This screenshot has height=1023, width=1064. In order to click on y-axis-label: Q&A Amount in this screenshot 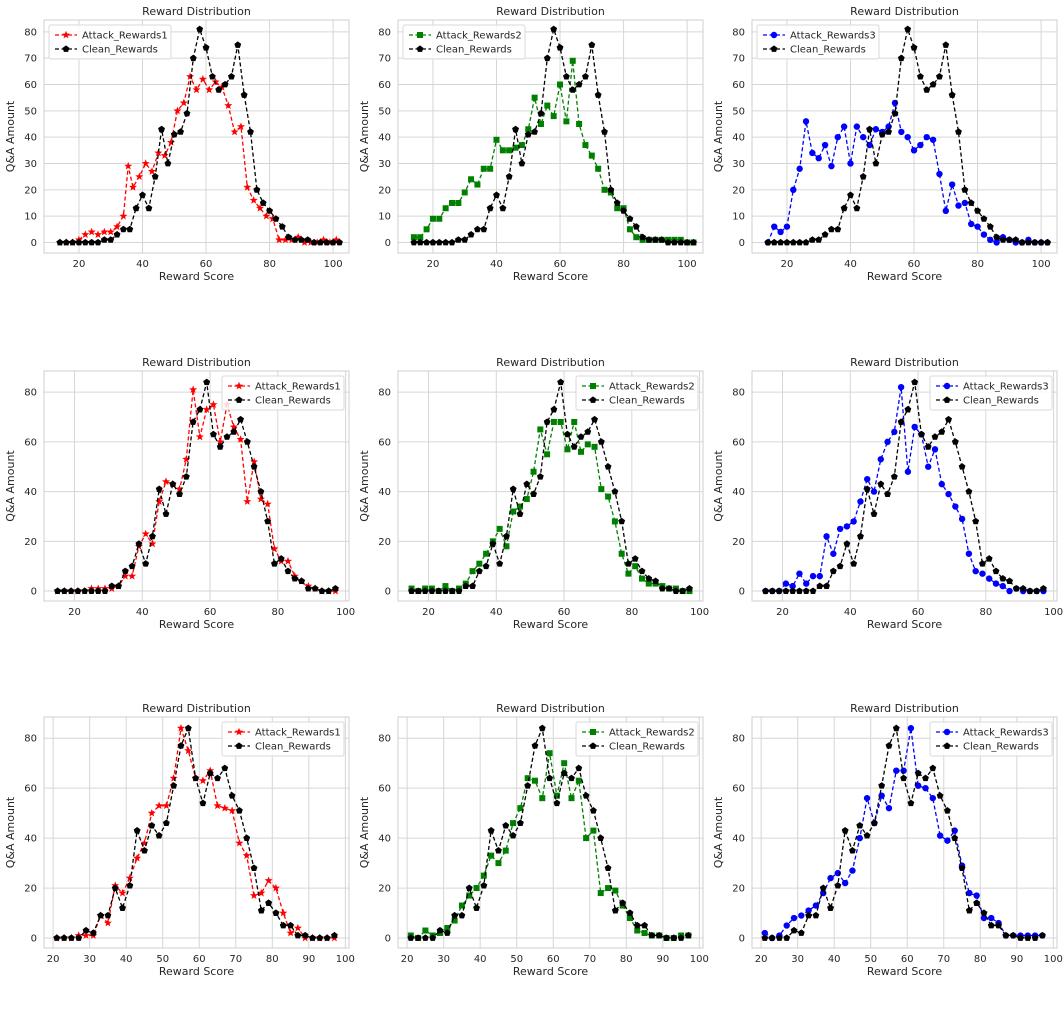, I will do `click(718, 136)`.